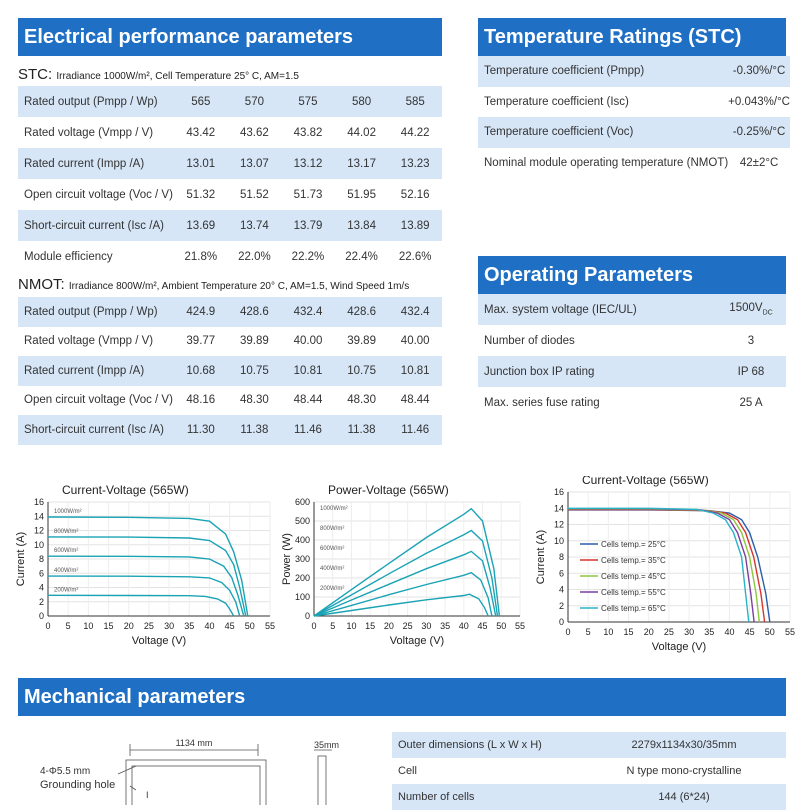 This screenshot has height=810, width=805. What do you see at coordinates (201, 163) in the screenshot?
I see `cell: 13.01` at bounding box center [201, 163].